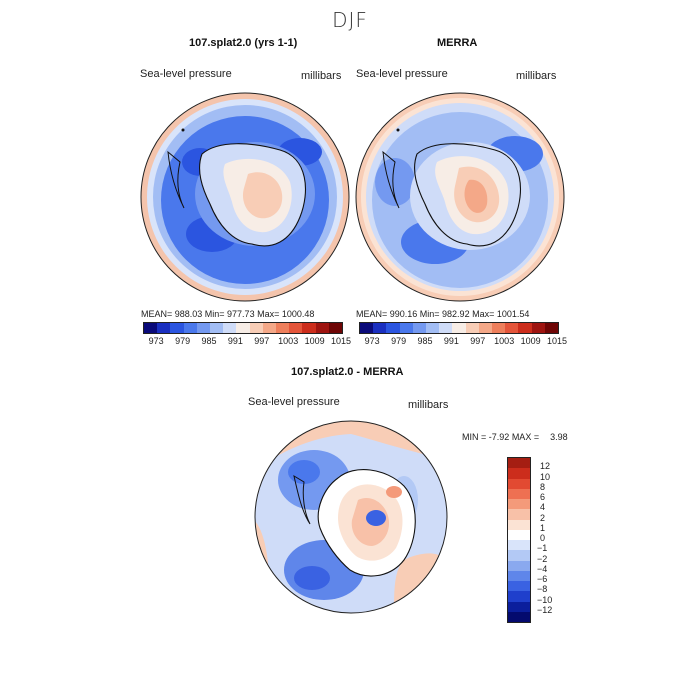 This screenshot has height=700, width=700. I want to click on panel-2-title: MERRA, so click(457, 43).